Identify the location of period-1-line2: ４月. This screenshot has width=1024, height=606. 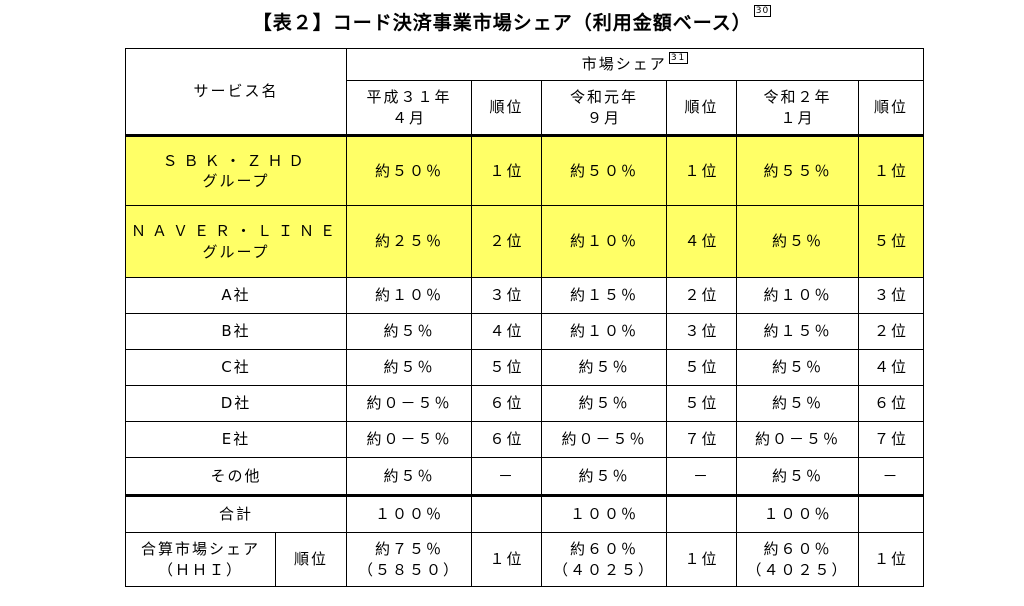
(409, 117).